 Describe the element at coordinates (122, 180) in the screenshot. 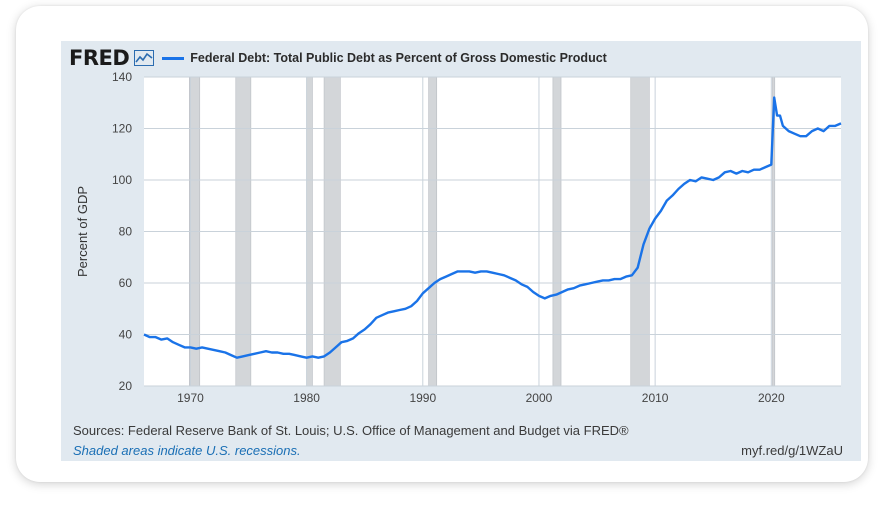

I see `y-tick-label: 100` at that location.